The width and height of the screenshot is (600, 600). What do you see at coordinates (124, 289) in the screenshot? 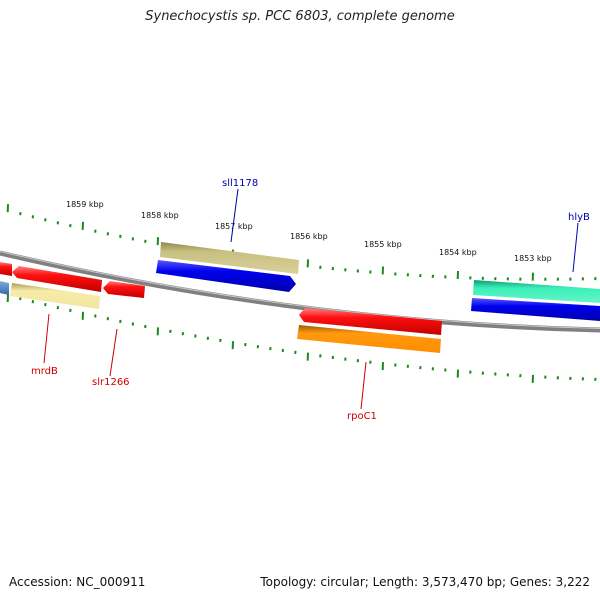
I see `gene-feature-slr1266` at bounding box center [124, 289].